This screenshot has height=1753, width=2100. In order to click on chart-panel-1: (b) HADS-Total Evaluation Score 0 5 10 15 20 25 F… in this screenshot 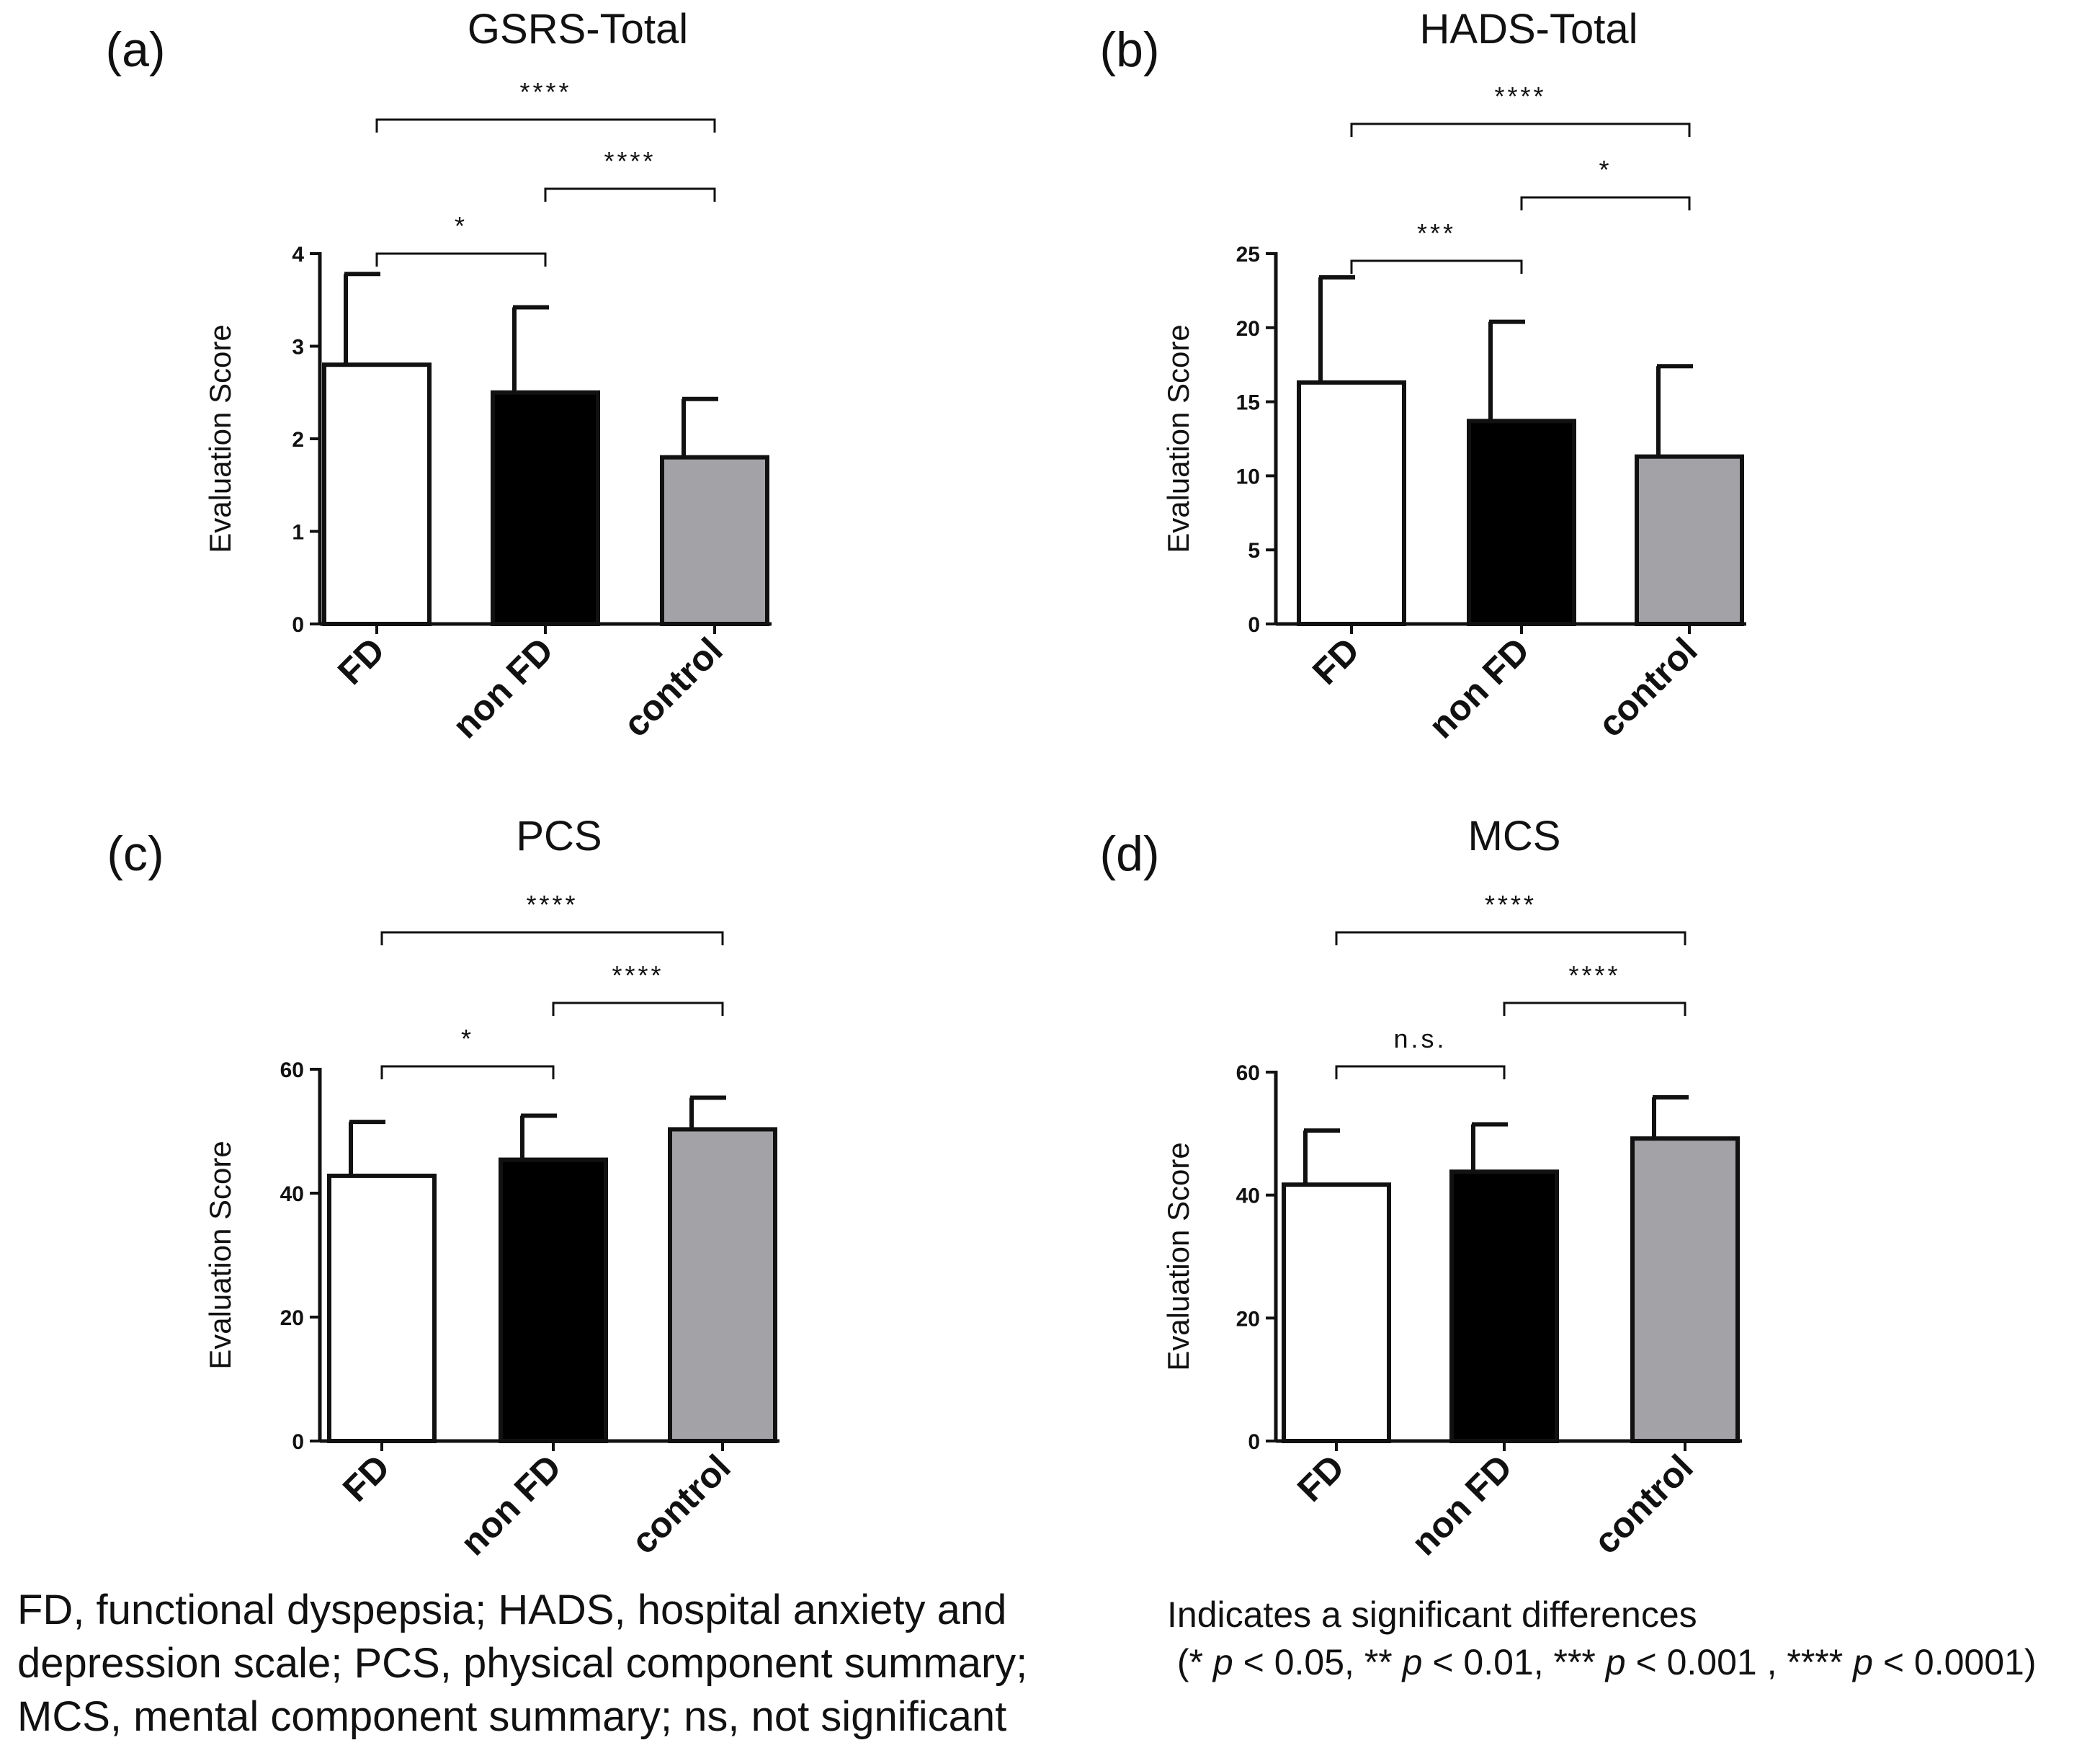, I will do `click(1422, 376)`.